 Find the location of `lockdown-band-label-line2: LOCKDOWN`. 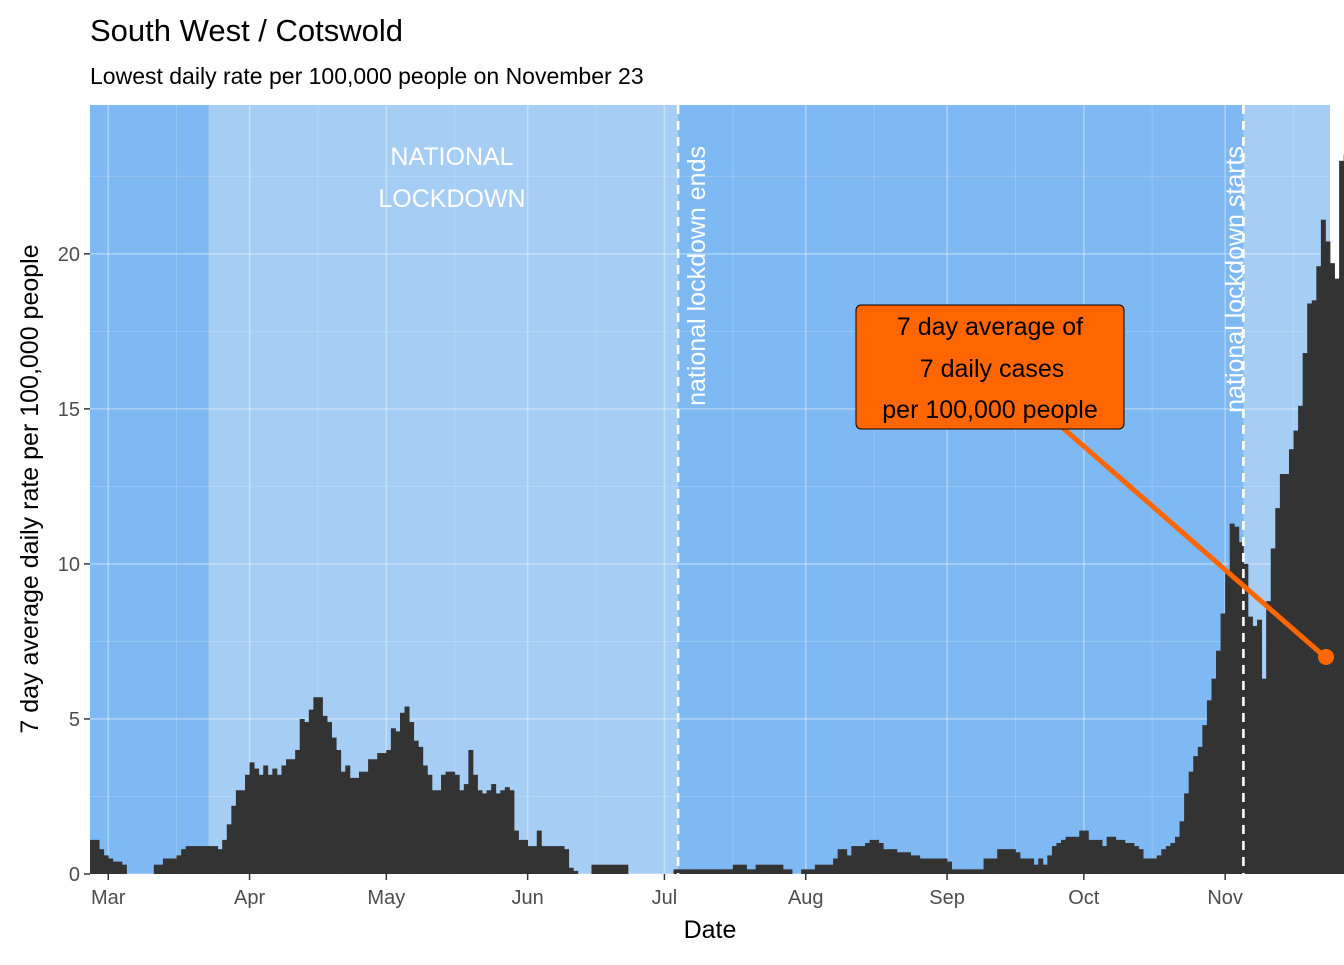

lockdown-band-label-line2: LOCKDOWN is located at coordinates (451, 199).